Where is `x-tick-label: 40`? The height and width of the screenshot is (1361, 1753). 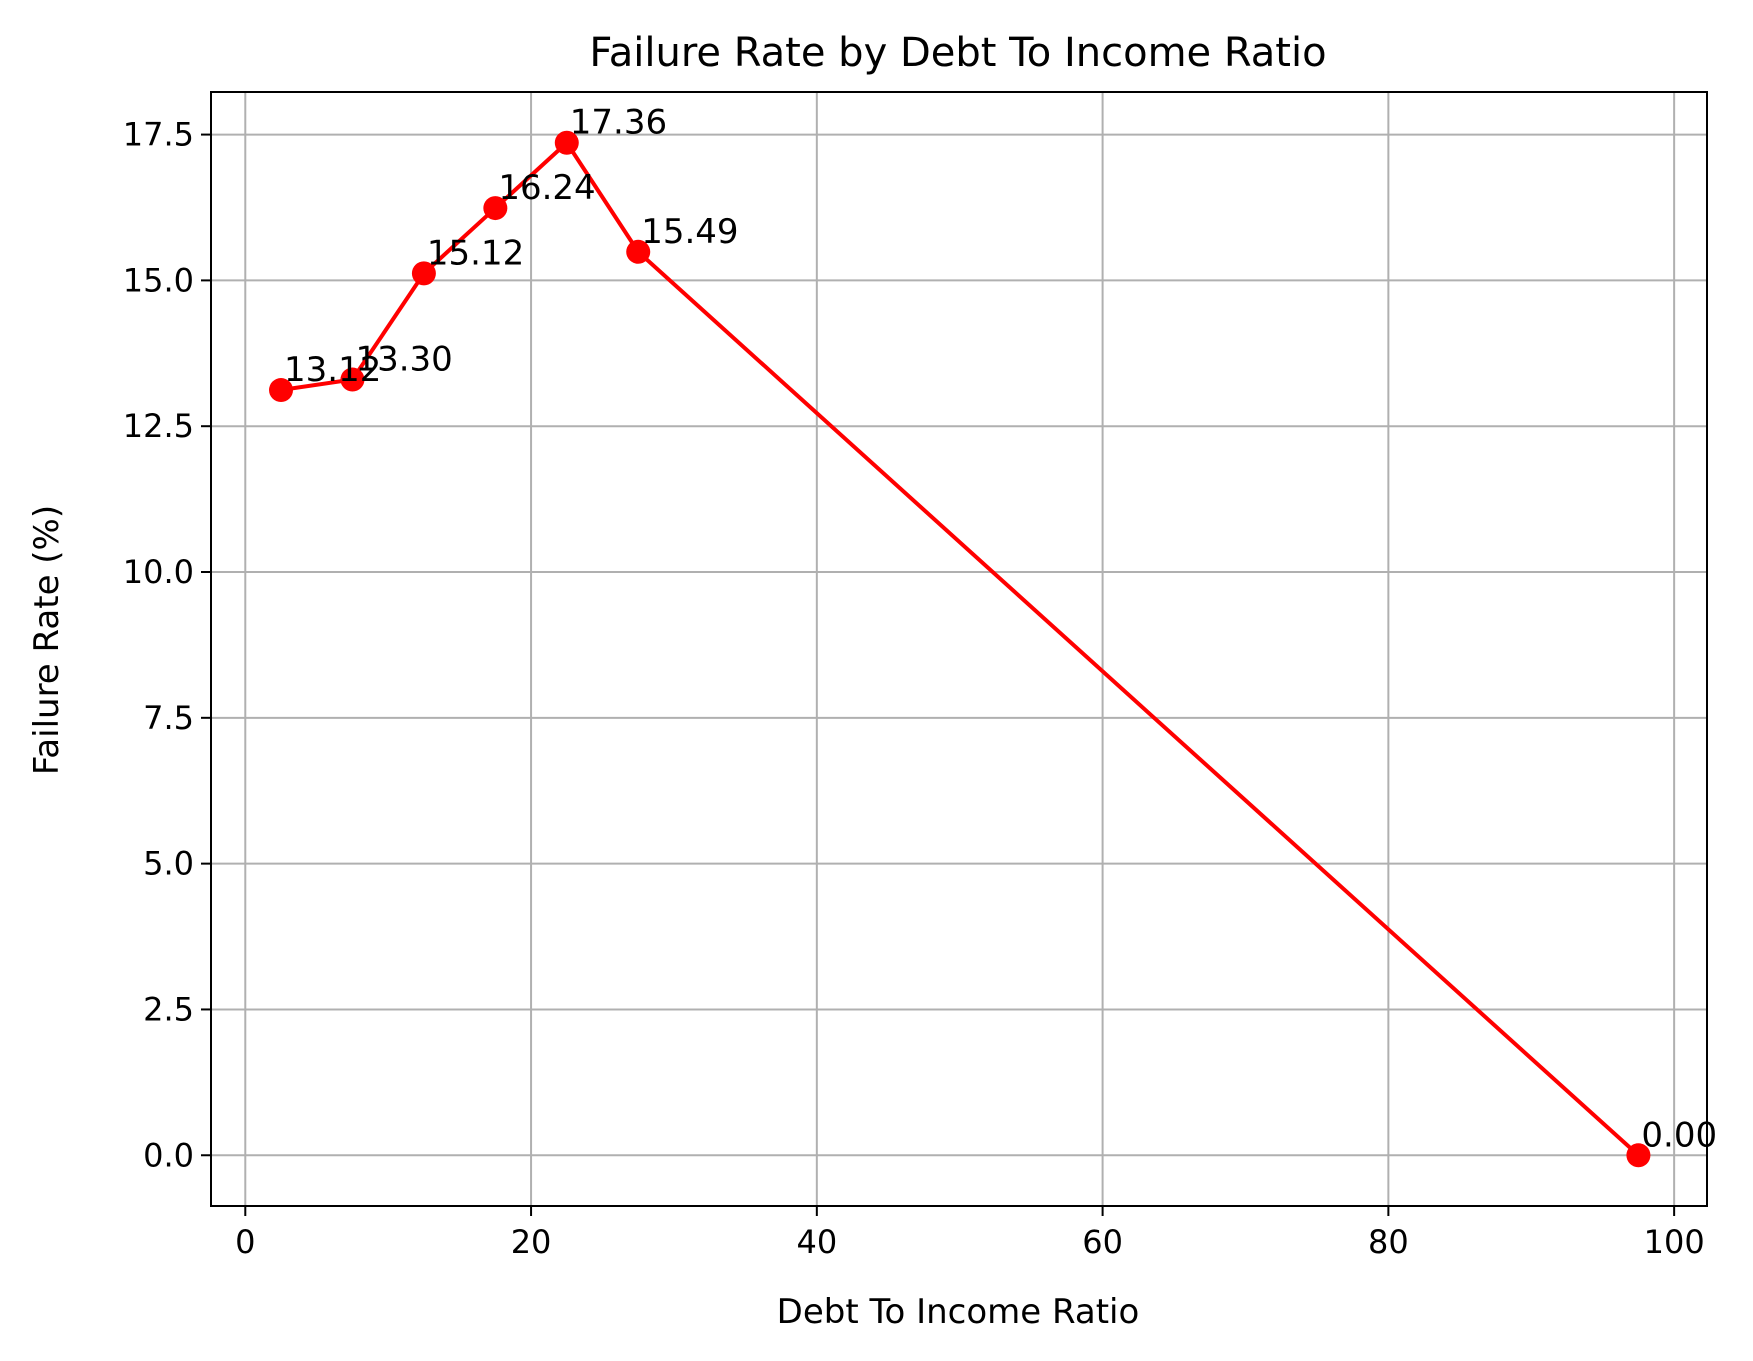 x-tick-label: 40 is located at coordinates (816, 1242).